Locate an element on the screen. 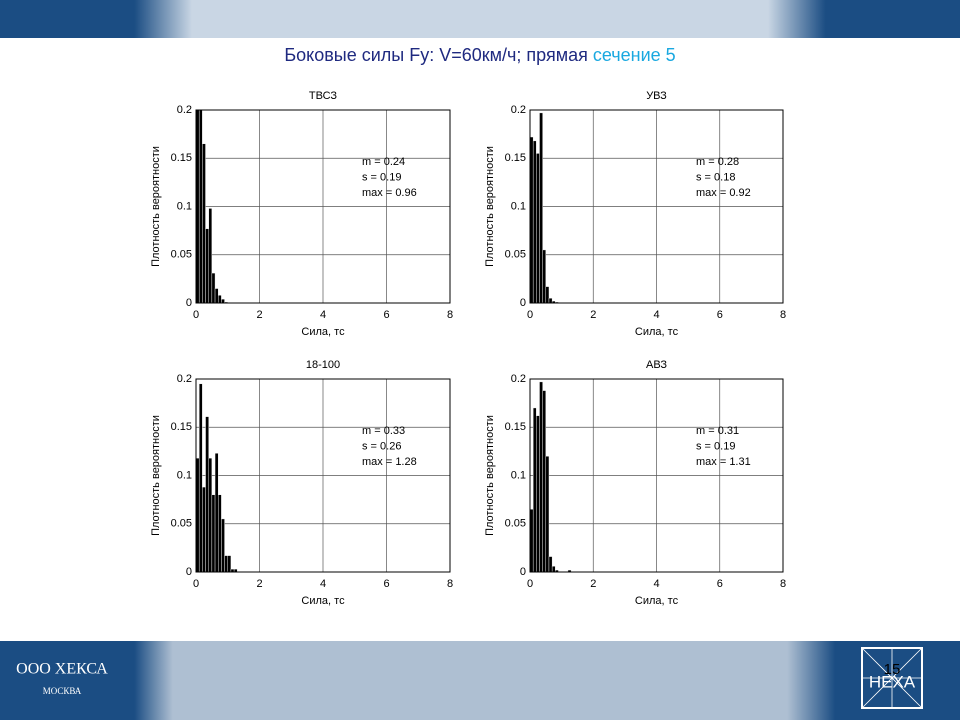 The width and height of the screenshot is (960, 720). annotation: max = 1.28 is located at coordinates (389, 462).